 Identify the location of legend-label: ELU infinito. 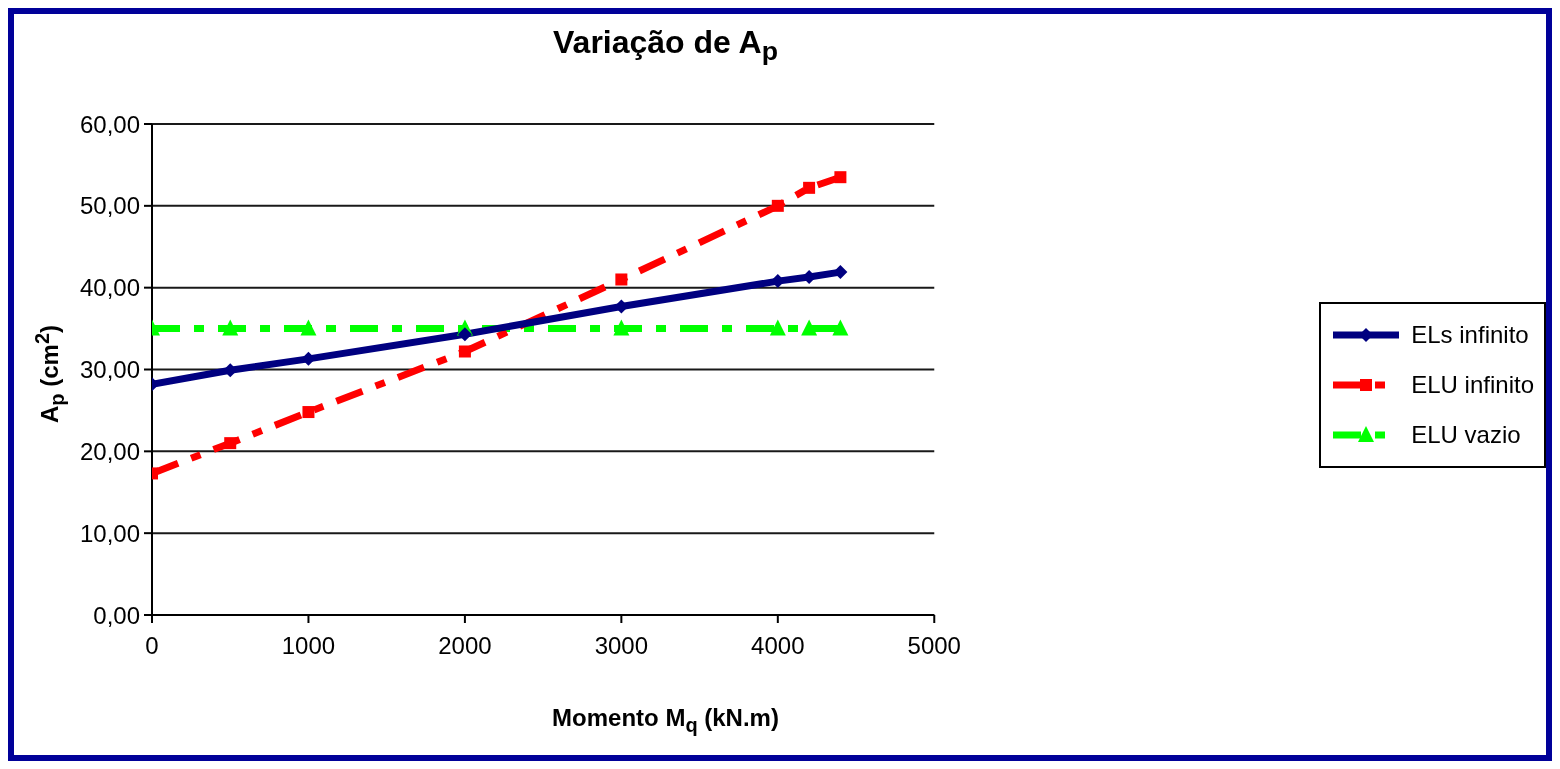
(1472, 384).